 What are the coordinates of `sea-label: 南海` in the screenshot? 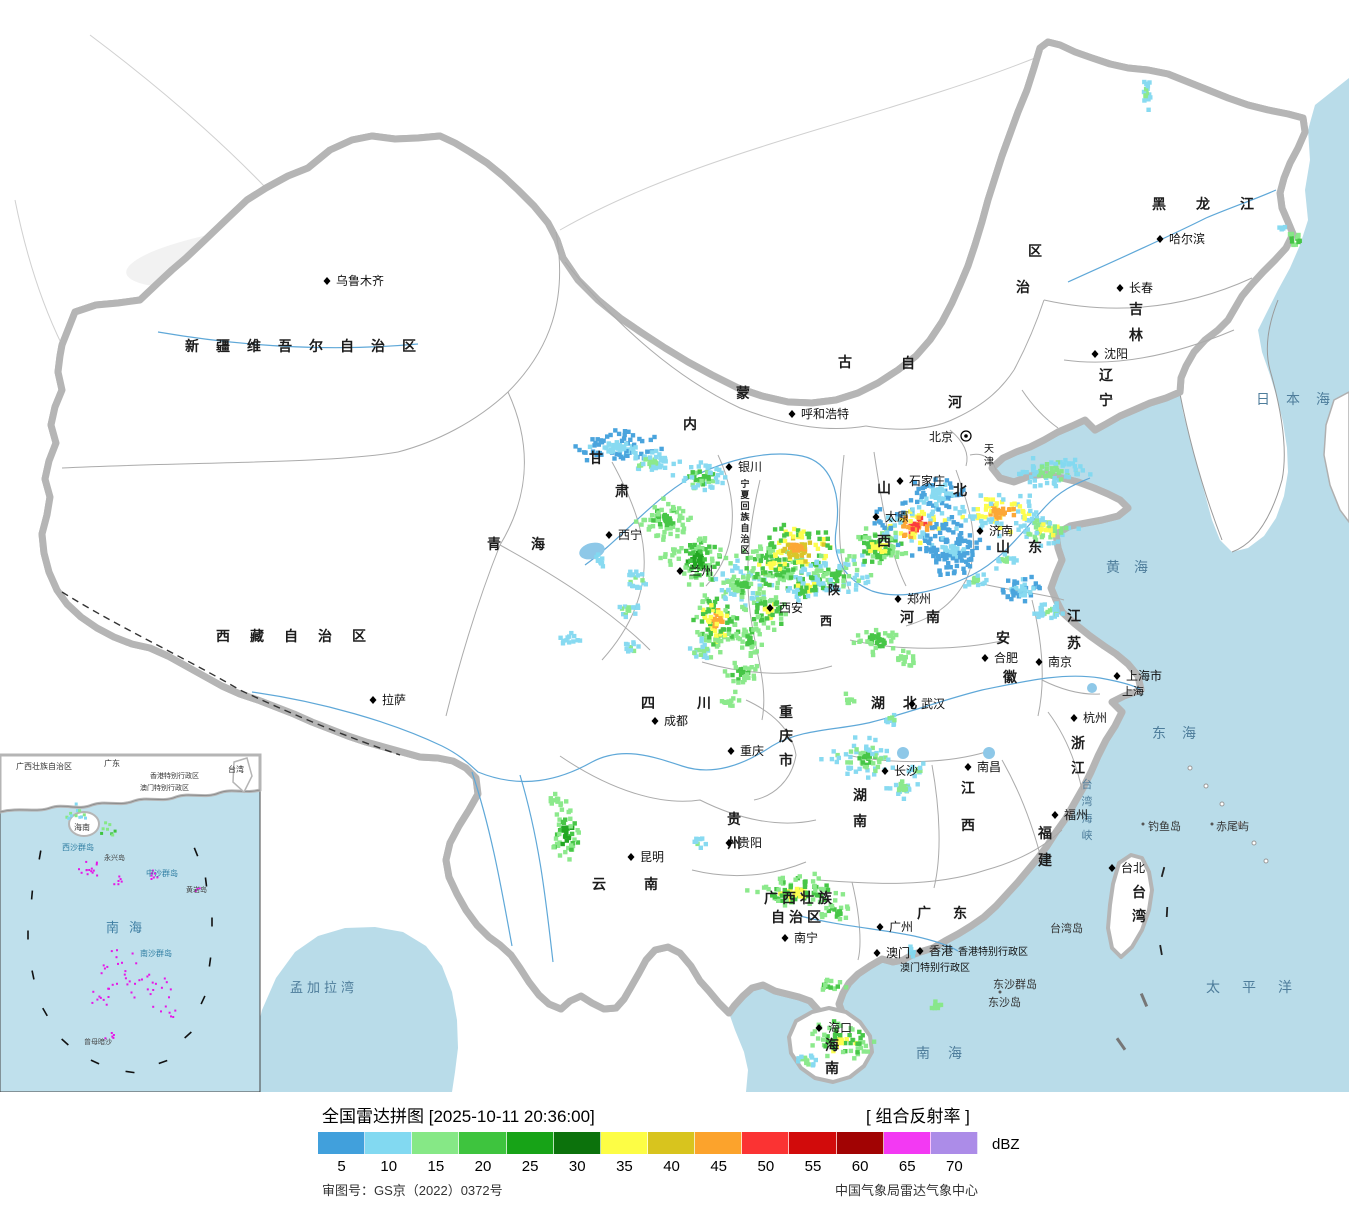 It's located at (948, 1053).